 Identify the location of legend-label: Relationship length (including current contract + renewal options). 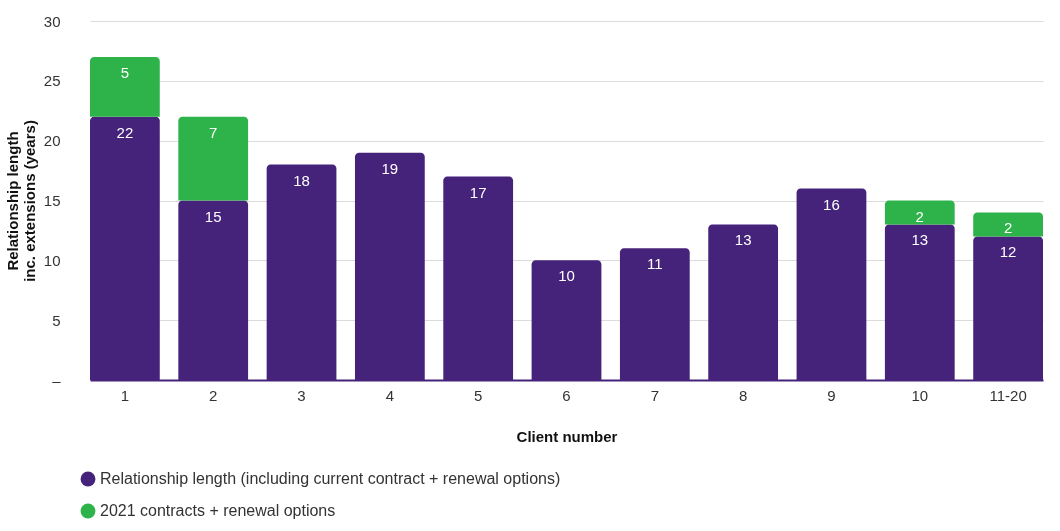
(330, 478).